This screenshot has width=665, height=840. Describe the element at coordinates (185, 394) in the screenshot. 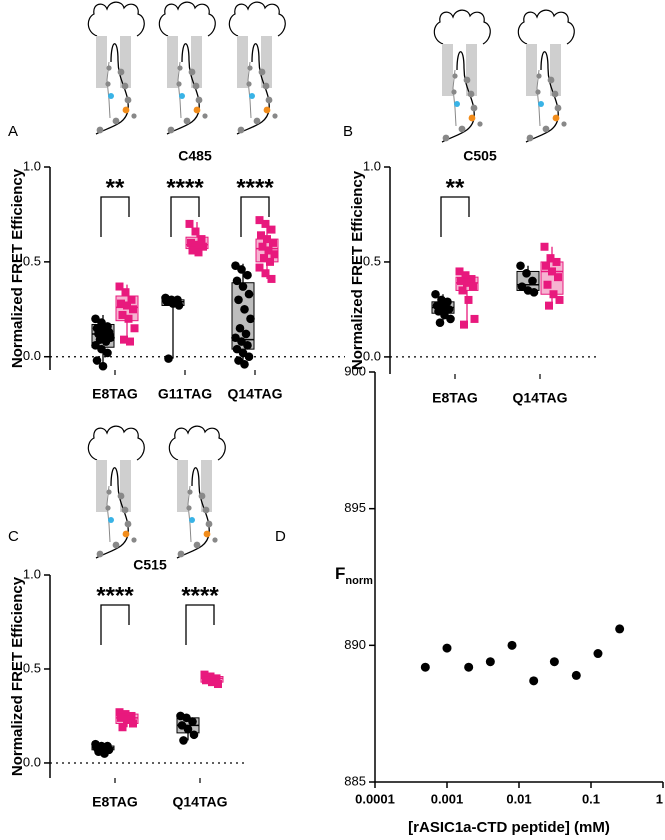

I see `x-tick-label: G11TAG` at that location.